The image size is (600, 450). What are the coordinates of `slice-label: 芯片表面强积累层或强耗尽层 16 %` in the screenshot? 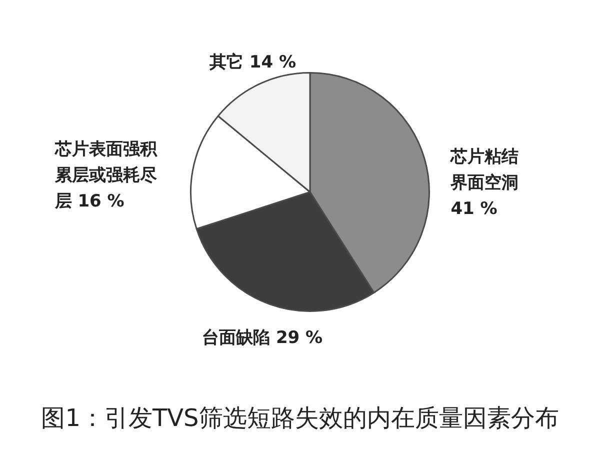 It's located at (106, 176).